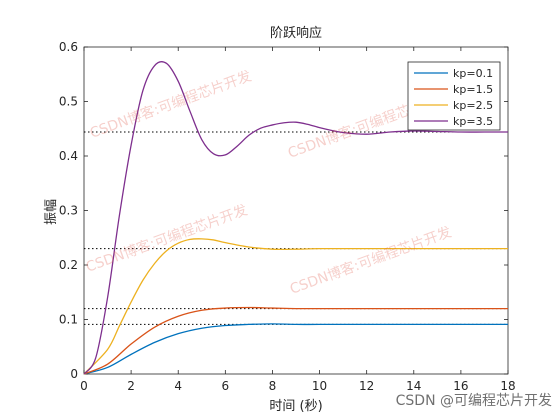 The height and width of the screenshot is (420, 560). I want to click on y-tick-label: 0, so click(74, 374).